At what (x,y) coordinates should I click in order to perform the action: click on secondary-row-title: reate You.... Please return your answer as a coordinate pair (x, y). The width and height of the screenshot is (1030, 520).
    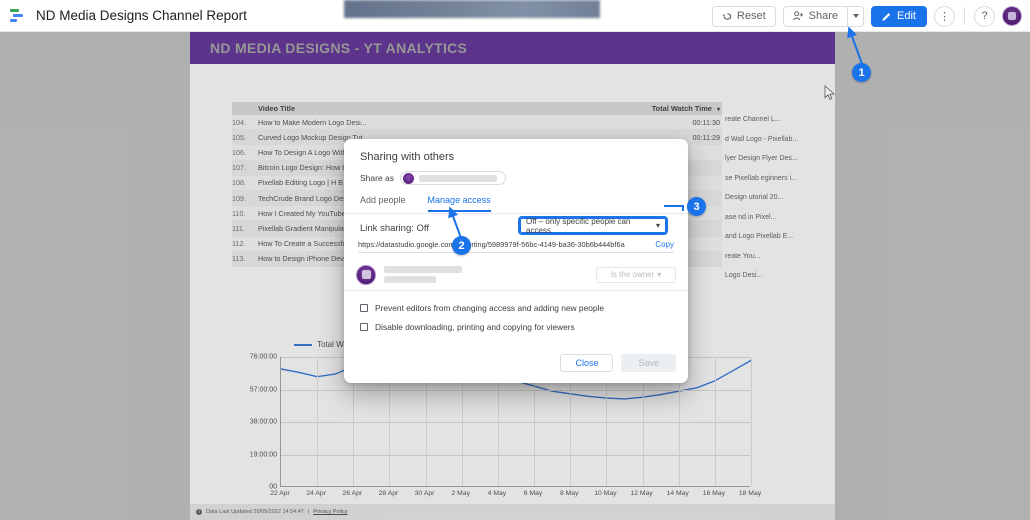
    Looking at the image, I should click on (743, 256).